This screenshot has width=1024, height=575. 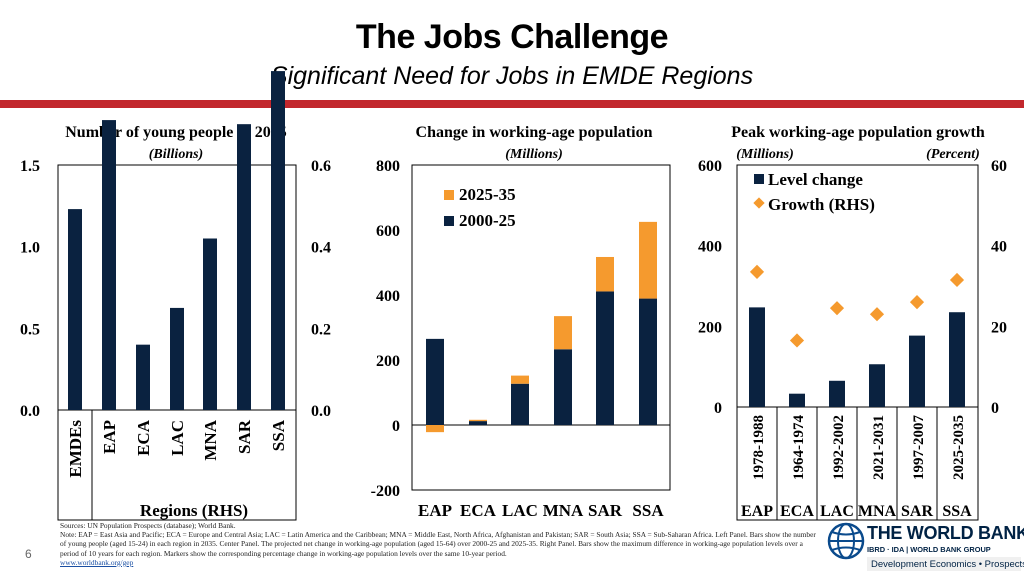 What do you see at coordinates (321, 248) in the screenshot?
I see `panel1-ytick-right: 0.4` at bounding box center [321, 248].